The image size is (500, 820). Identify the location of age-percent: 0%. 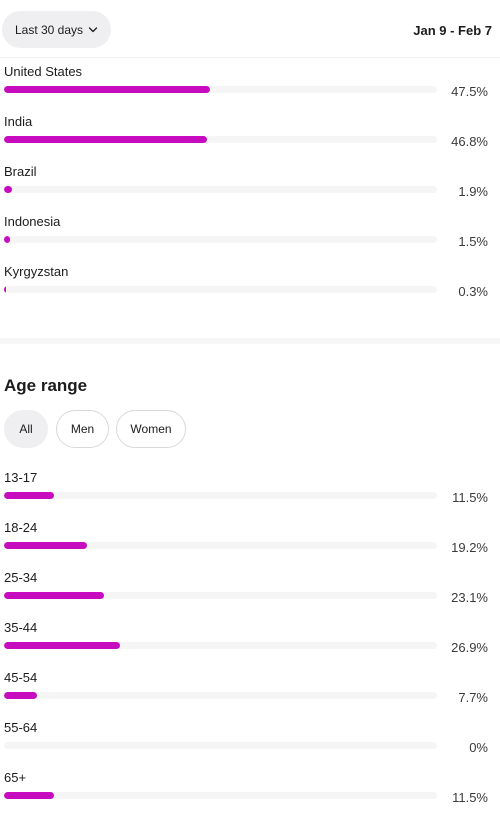
(478, 747).